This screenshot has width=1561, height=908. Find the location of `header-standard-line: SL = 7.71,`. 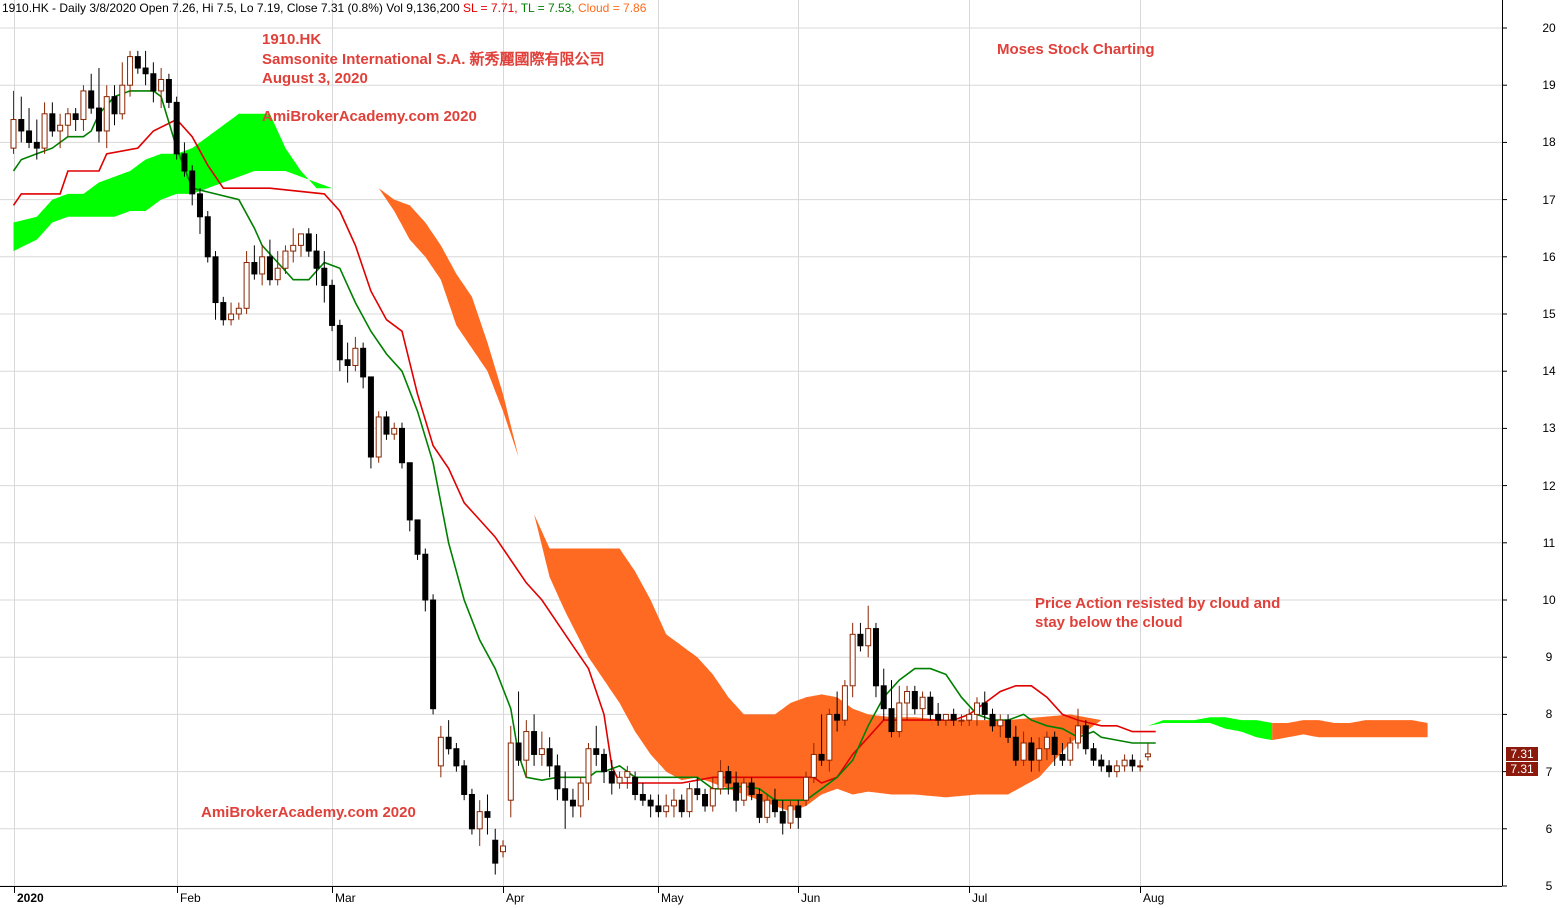

header-standard-line: SL = 7.71, is located at coordinates (490, 8).